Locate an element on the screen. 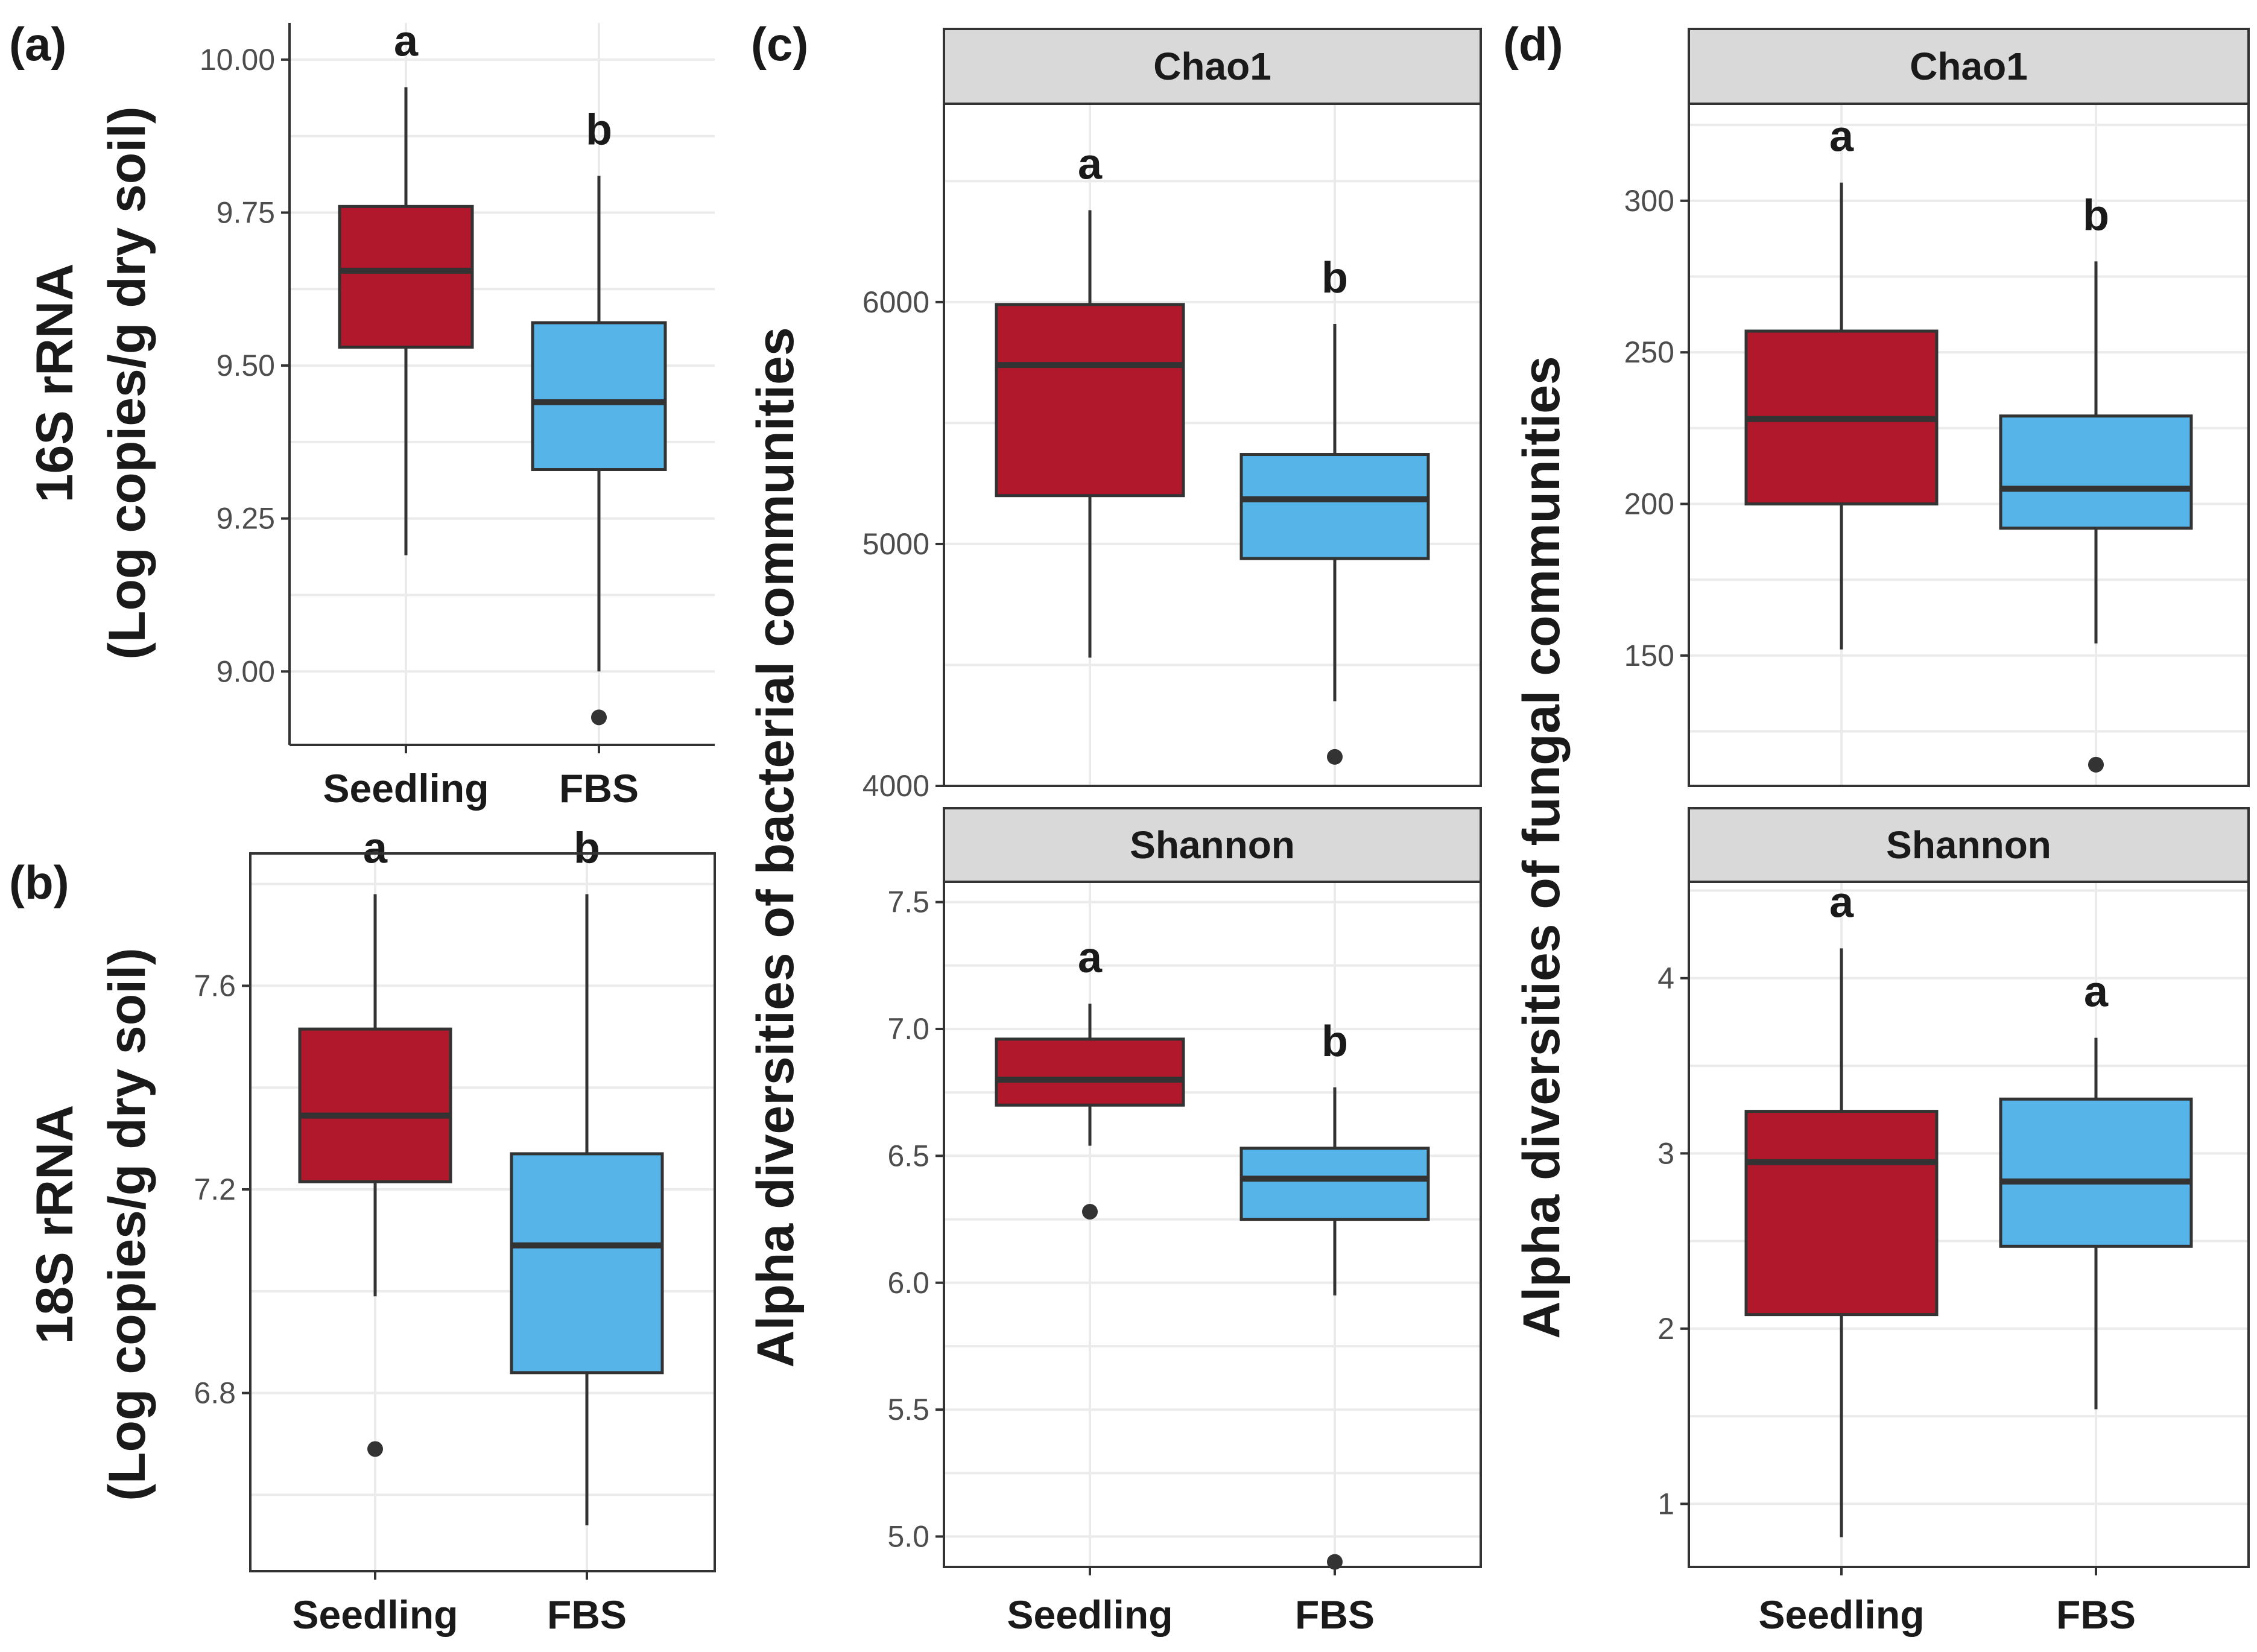  ytick-label-c-shannon: 6.5 is located at coordinates (908, 1156).